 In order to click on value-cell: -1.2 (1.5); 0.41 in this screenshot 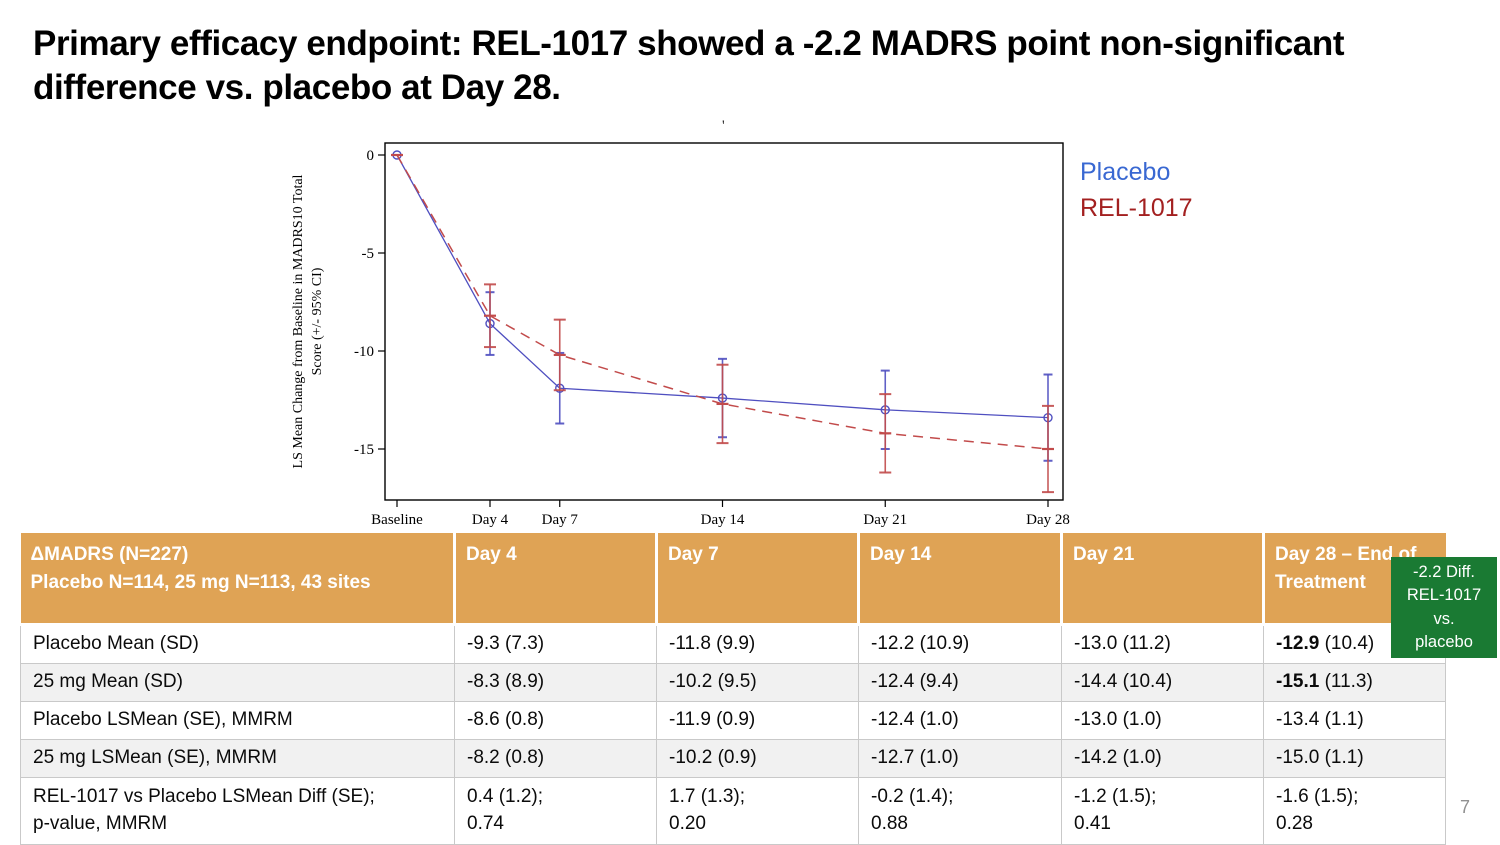, I will do `click(1162, 811)`.